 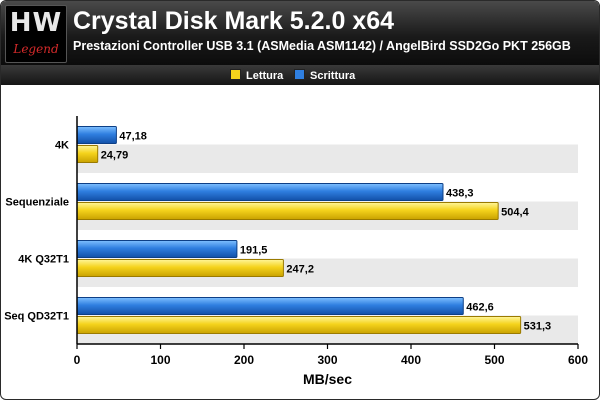 I want to click on value-label-scrittura: 438,3, so click(x=460, y=194).